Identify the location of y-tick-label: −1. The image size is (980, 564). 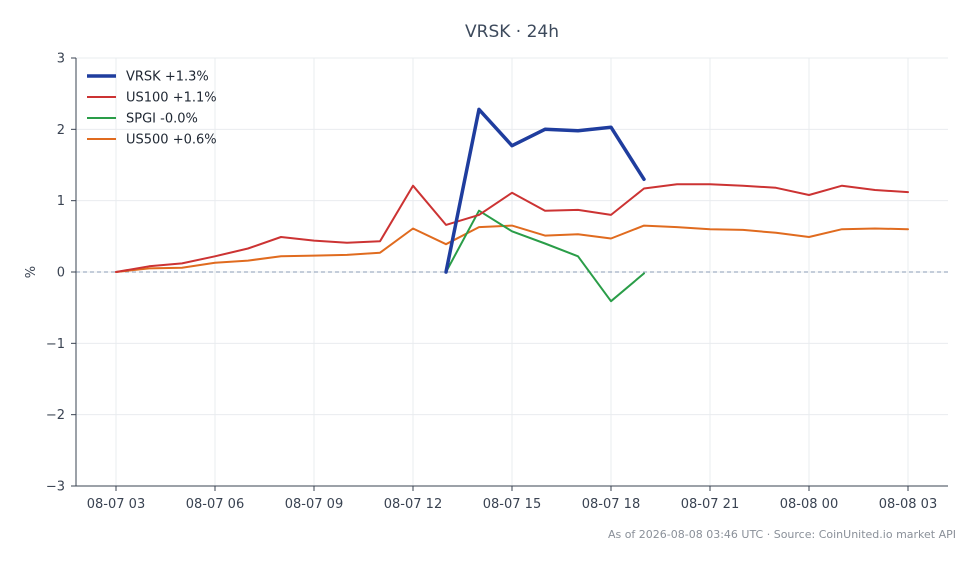
(55, 344).